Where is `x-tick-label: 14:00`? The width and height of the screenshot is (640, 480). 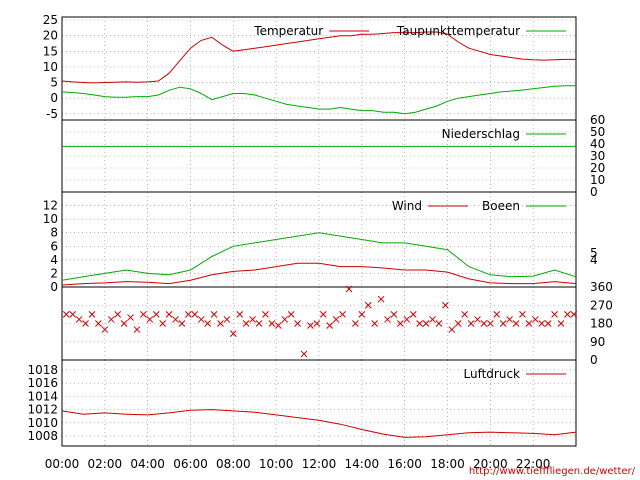
x-tick-label: 14:00 is located at coordinates (362, 464).